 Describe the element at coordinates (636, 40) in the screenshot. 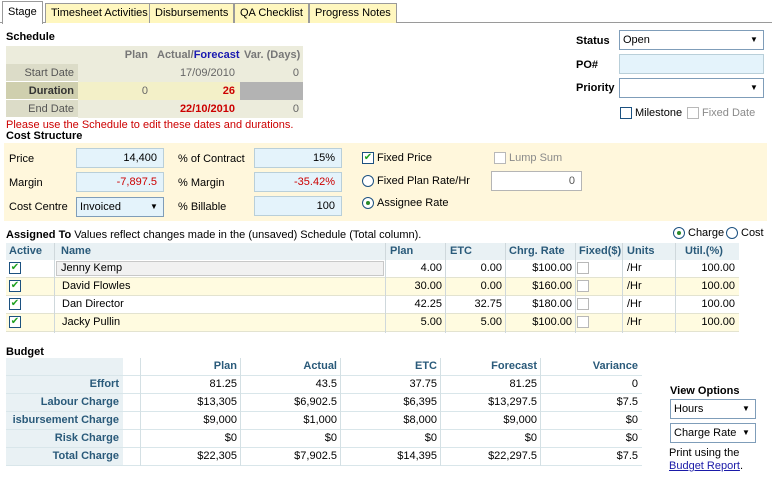

I see `status-value: Open` at that location.